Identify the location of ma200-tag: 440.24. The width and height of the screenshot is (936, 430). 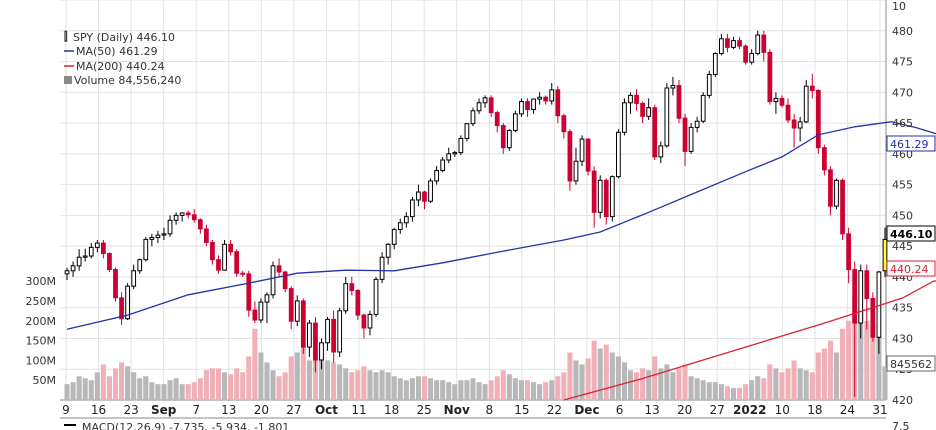
(911, 268).